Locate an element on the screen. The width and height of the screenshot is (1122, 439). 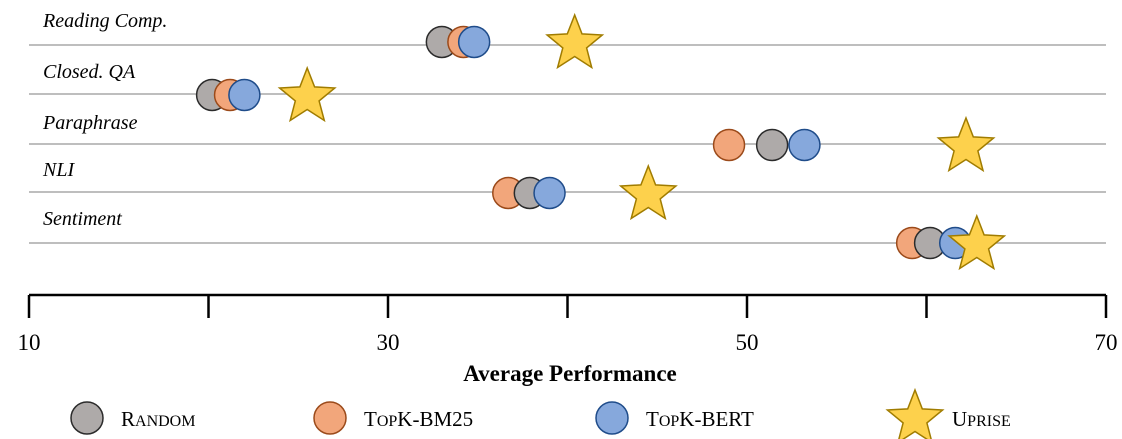
x-tick-label: 10 is located at coordinates (29, 342).